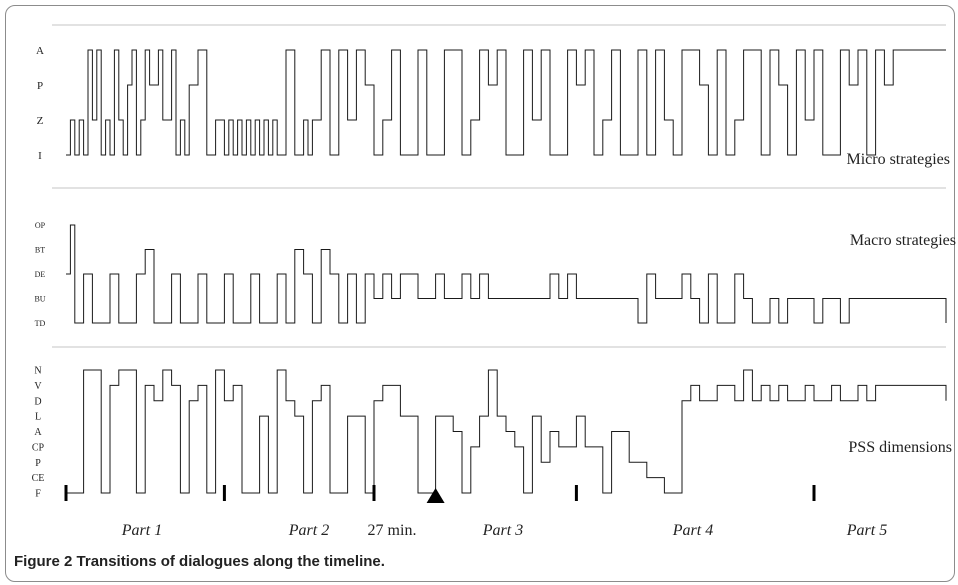  What do you see at coordinates (37, 401) in the screenshot?
I see `y-label-3-d: D` at bounding box center [37, 401].